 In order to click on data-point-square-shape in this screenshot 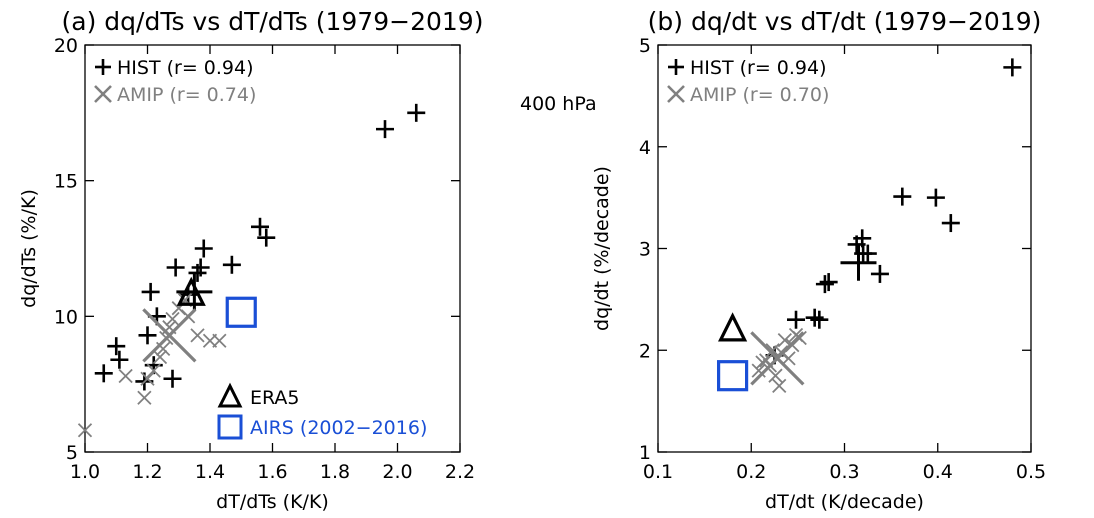, I will do `click(241, 312)`.